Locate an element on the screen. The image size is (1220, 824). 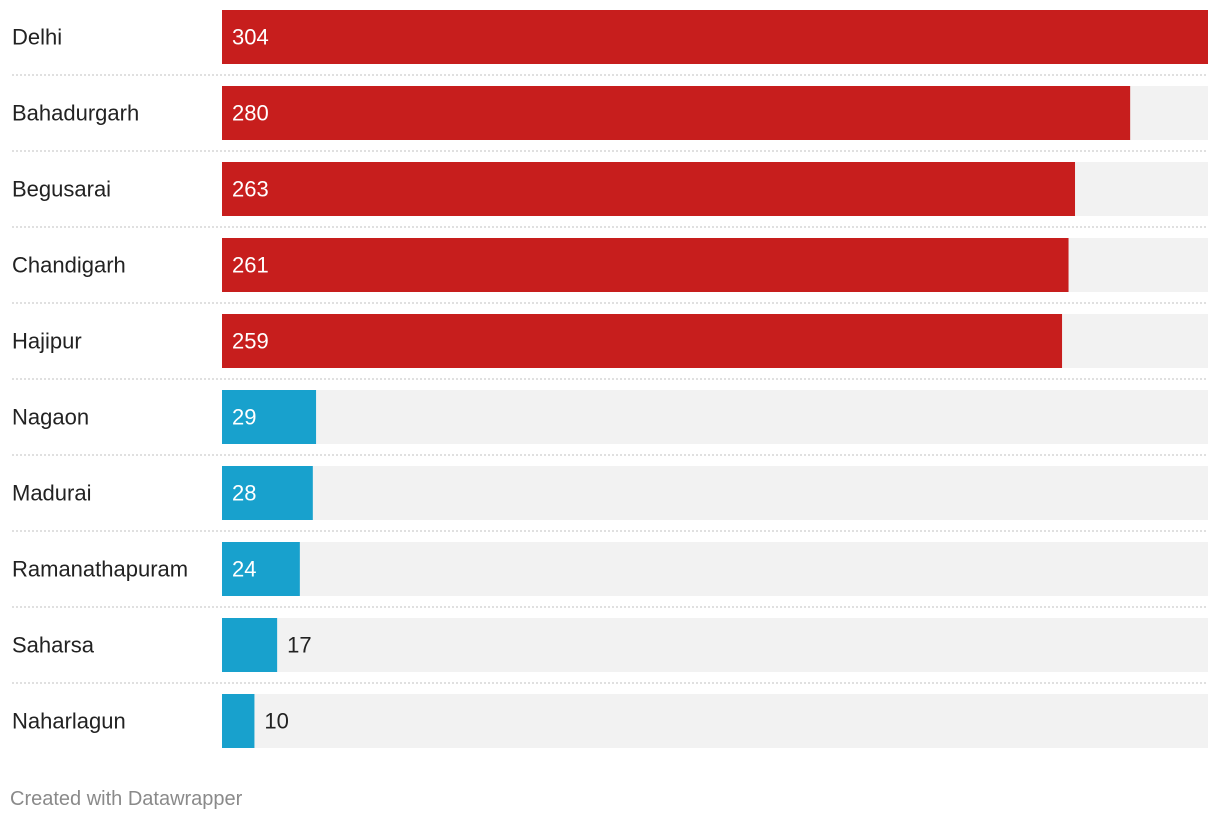
bar-row: Saharsa 17 is located at coordinates (610, 651).